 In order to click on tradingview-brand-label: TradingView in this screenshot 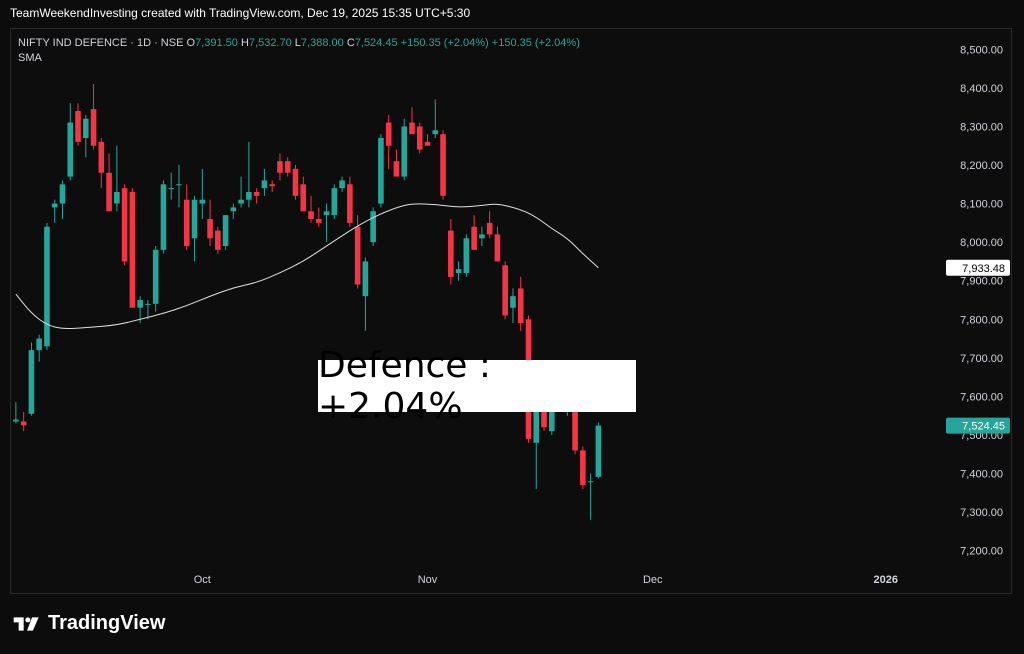, I will do `click(107, 623)`.